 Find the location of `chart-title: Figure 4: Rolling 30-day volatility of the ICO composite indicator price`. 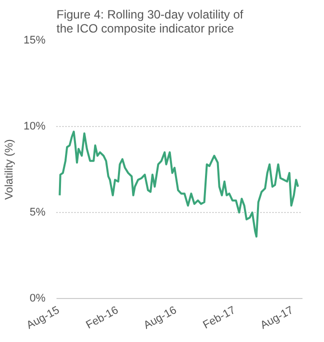

chart-title: Figure 4: Rolling 30-day volatility of the ICO composite indicator price is located at coordinates (150, 22).